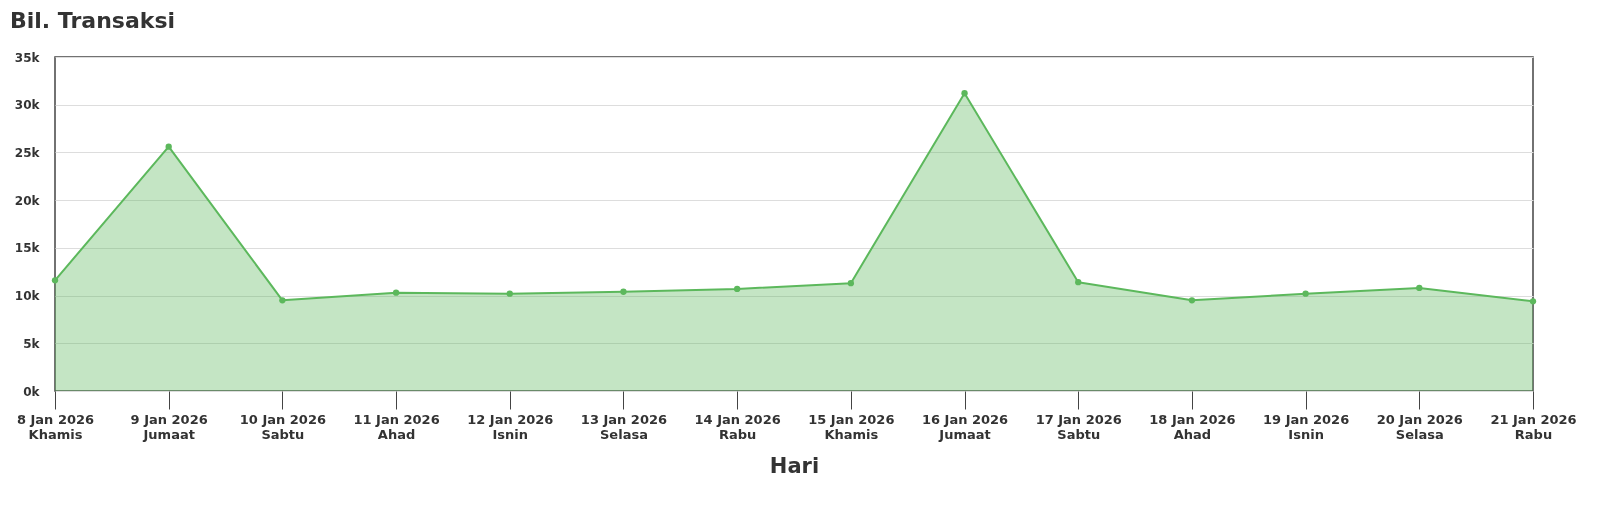 Image resolution: width=1600 pixels, height=523 pixels. I want to click on y-tick-label: 30k, so click(27, 105).